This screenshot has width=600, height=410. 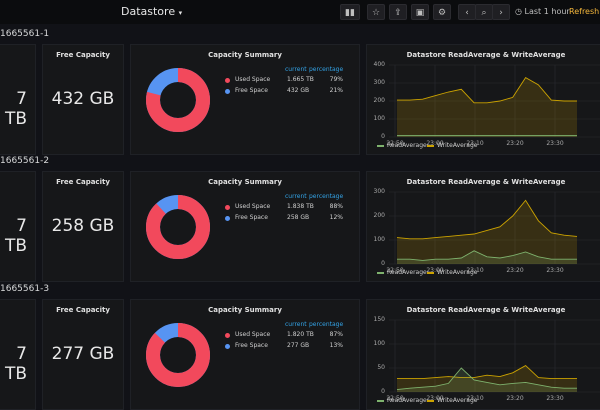 I want to click on write-average-series-area, so click(x=487, y=107).